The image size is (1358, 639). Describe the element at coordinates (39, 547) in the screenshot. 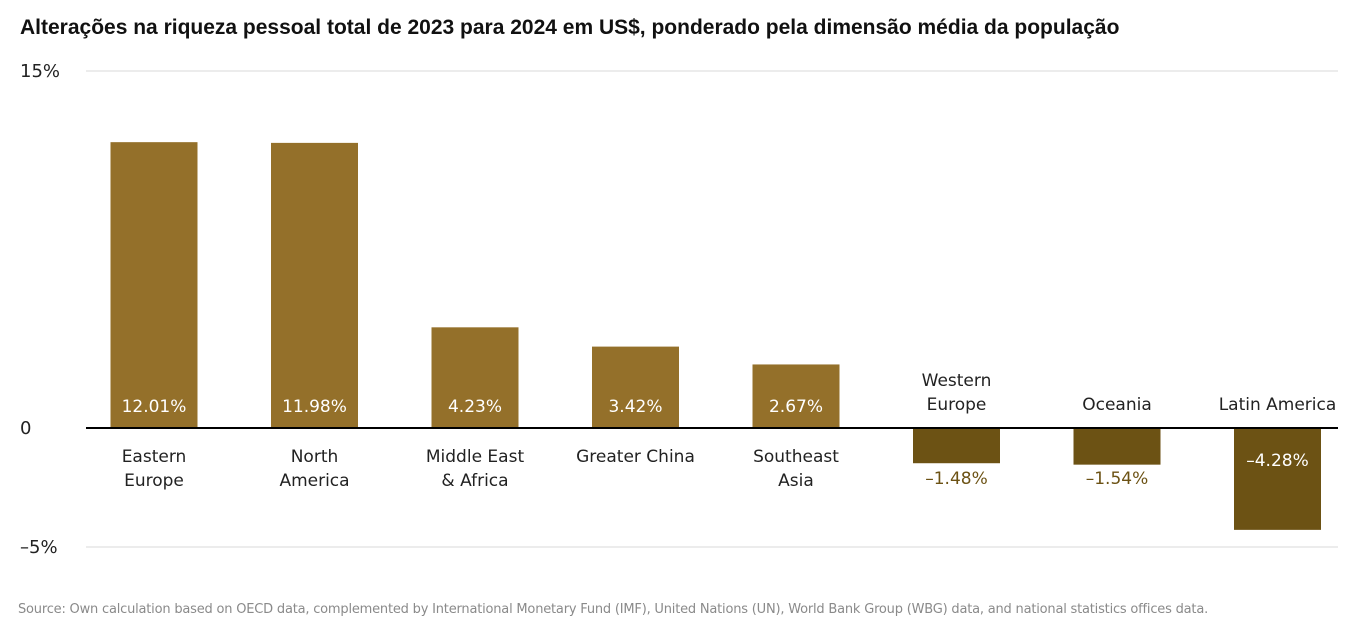

I see `y-tick-label: –5%` at that location.